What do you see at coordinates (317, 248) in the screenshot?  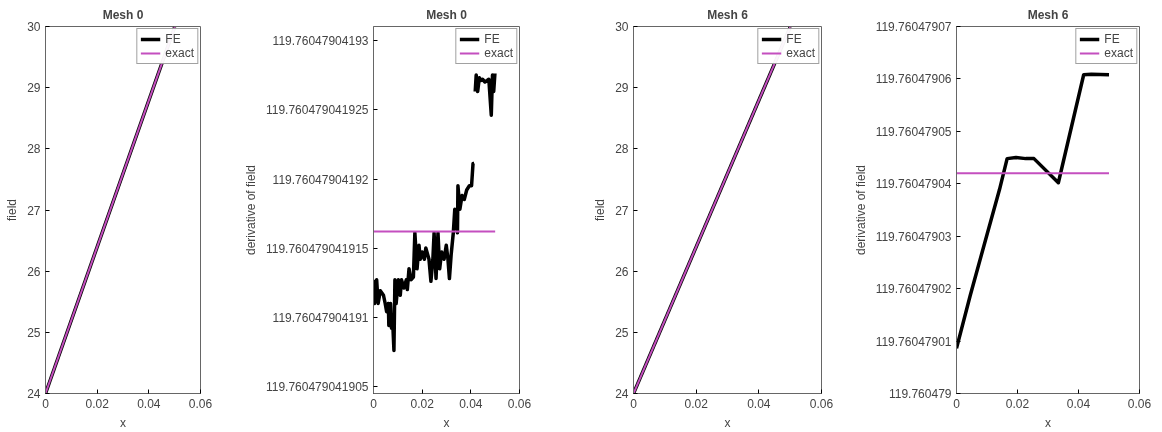 I see `y-tick-label: 119.760479041915` at bounding box center [317, 248].